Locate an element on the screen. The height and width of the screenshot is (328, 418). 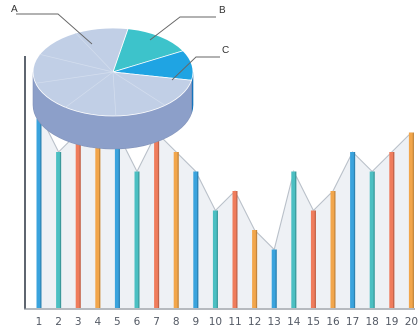
x-tick-label: 3 is located at coordinates (78, 322).